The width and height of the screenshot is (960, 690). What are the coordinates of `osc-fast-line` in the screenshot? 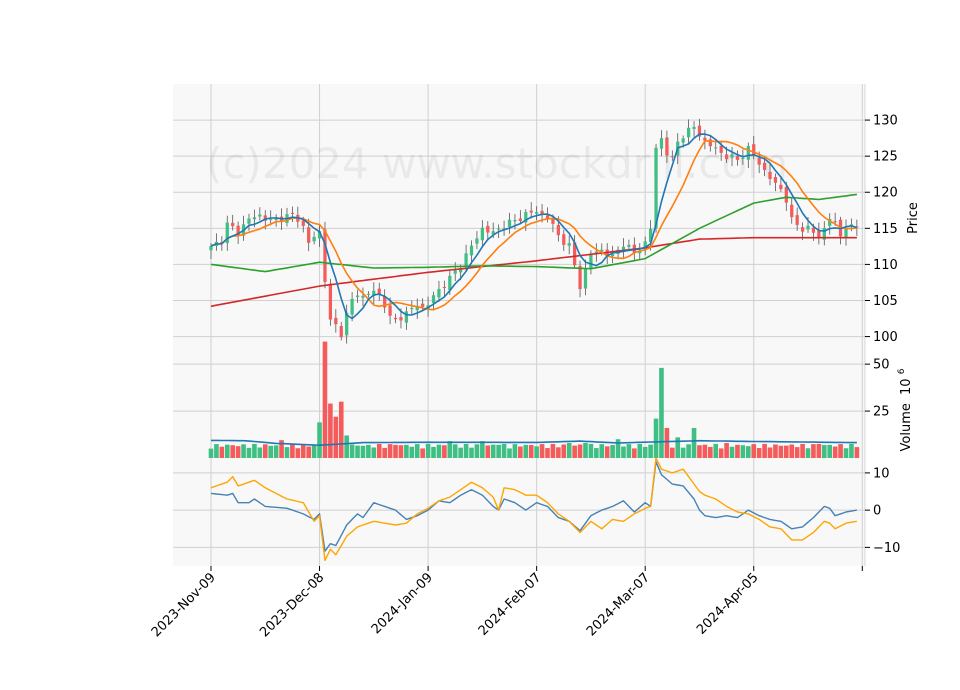 It's located at (534, 506).